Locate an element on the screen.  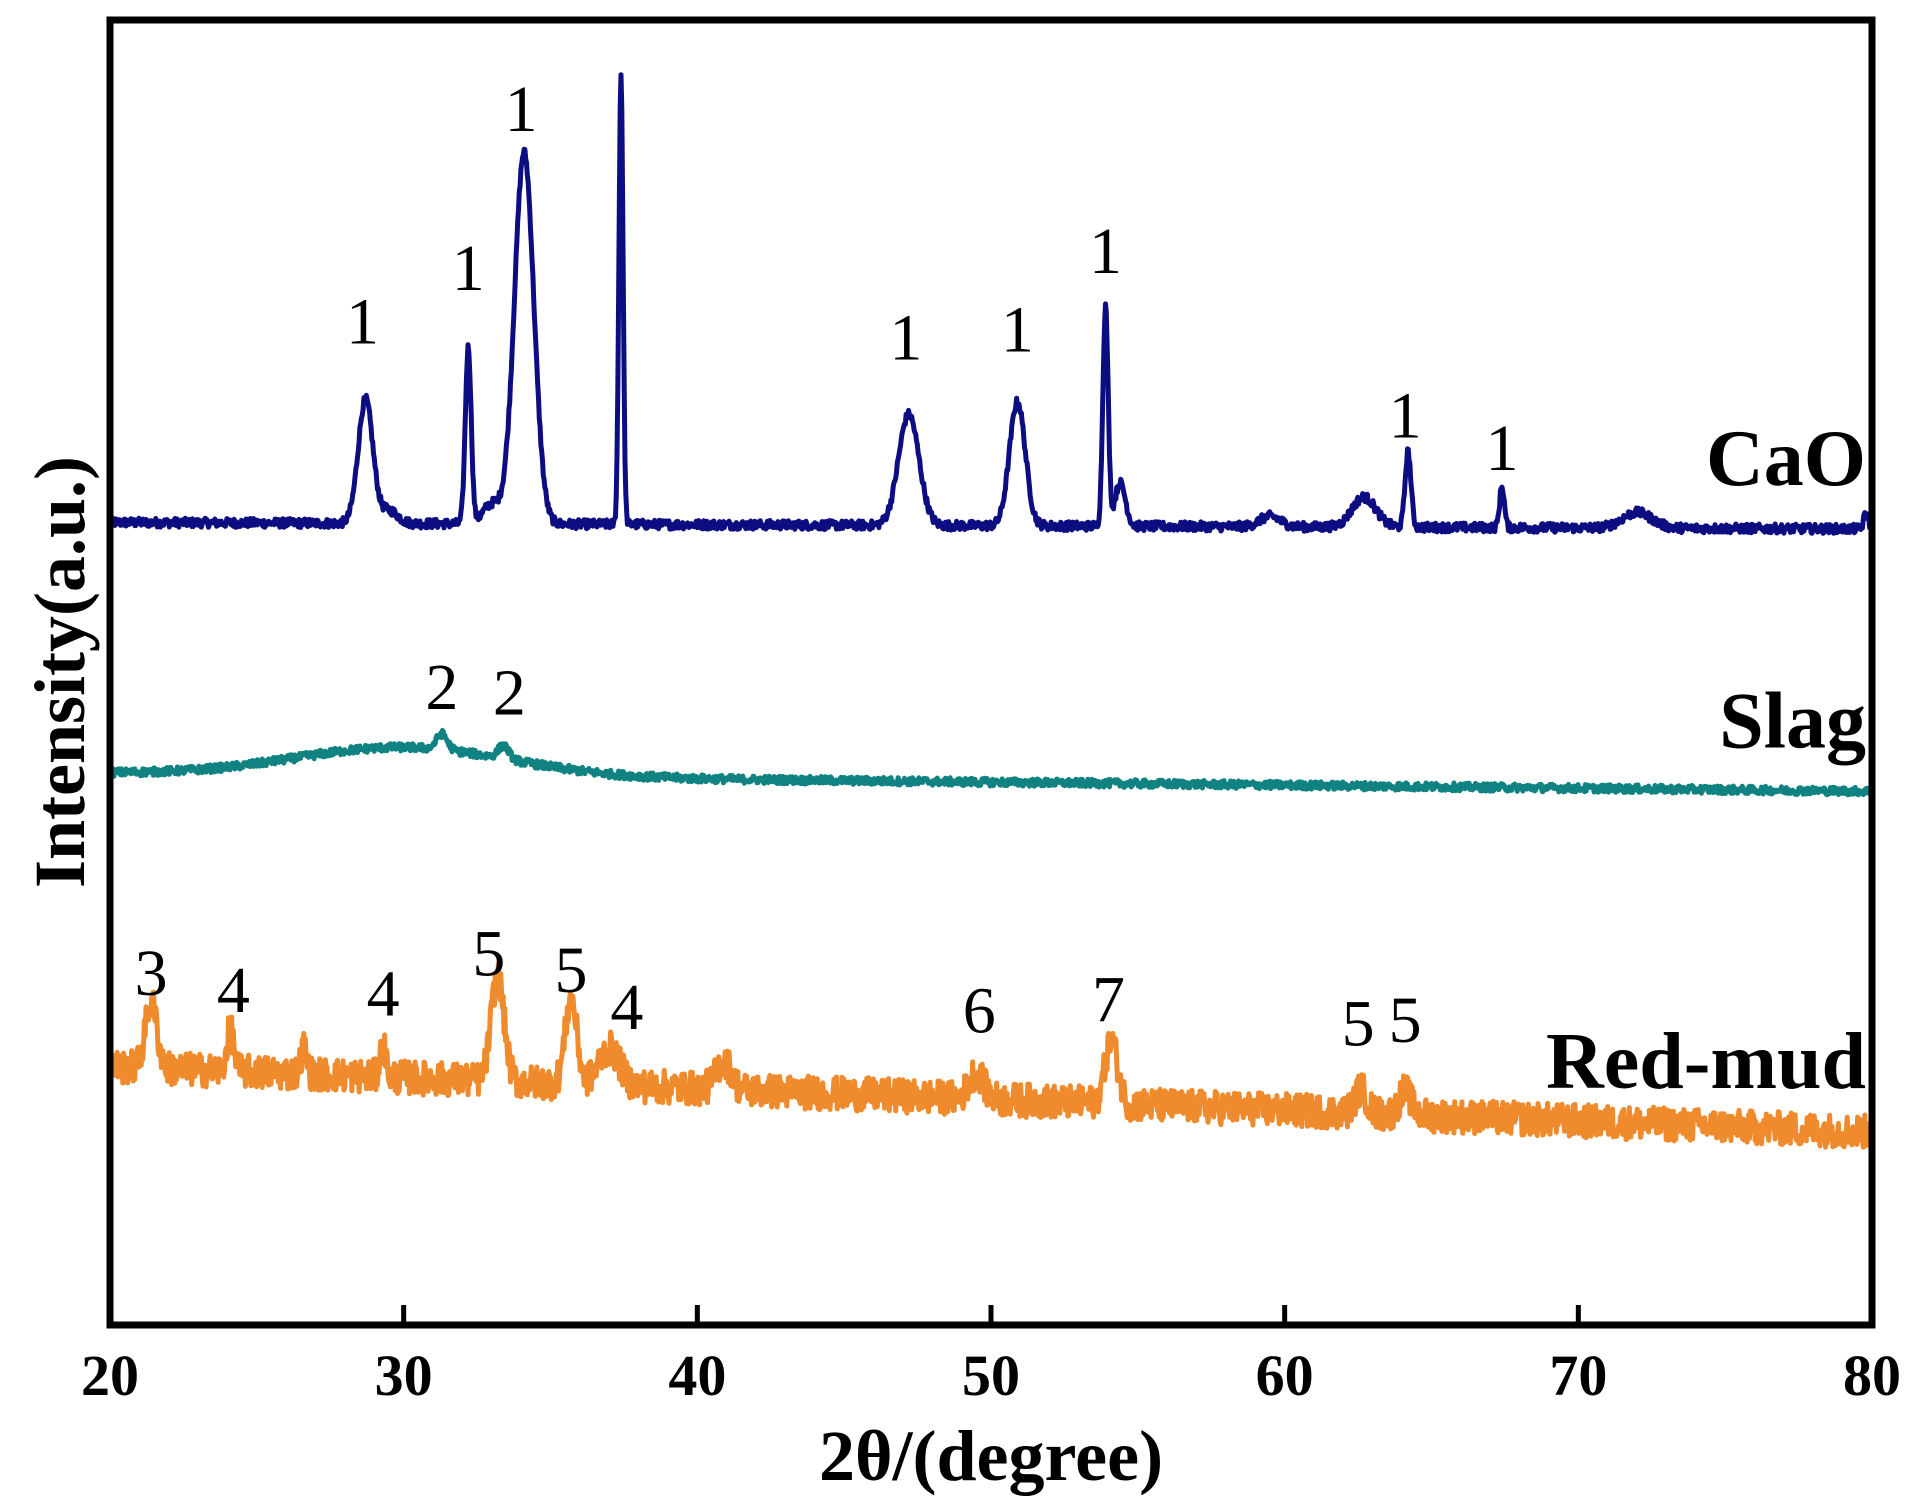
peak-label: 7 is located at coordinates (1108, 999).